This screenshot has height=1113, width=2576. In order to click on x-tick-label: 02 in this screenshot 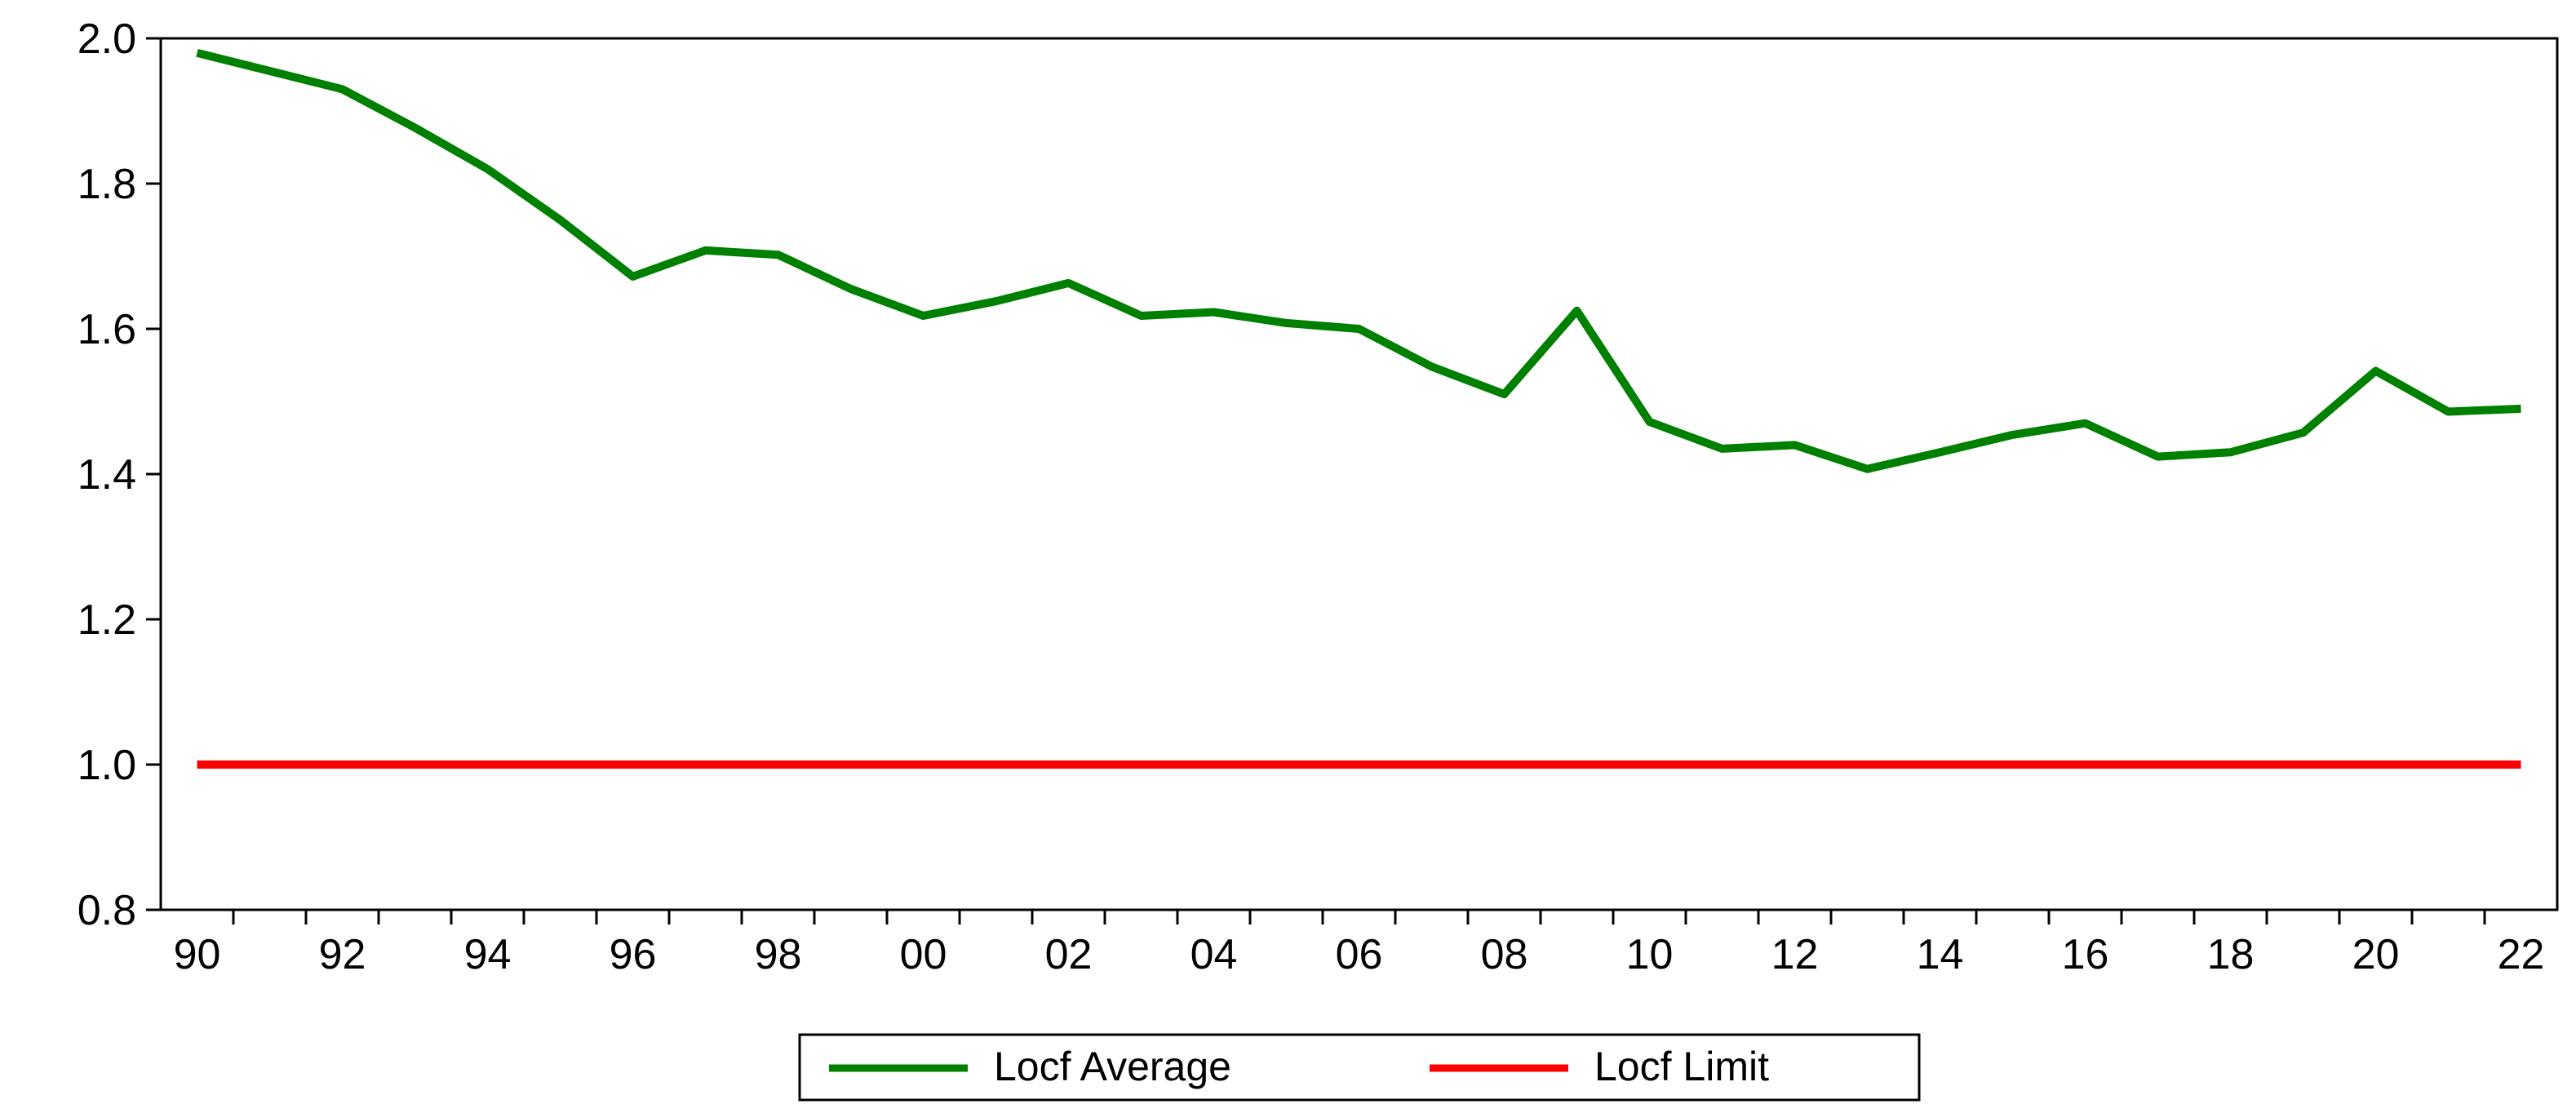, I will do `click(1069, 955)`.